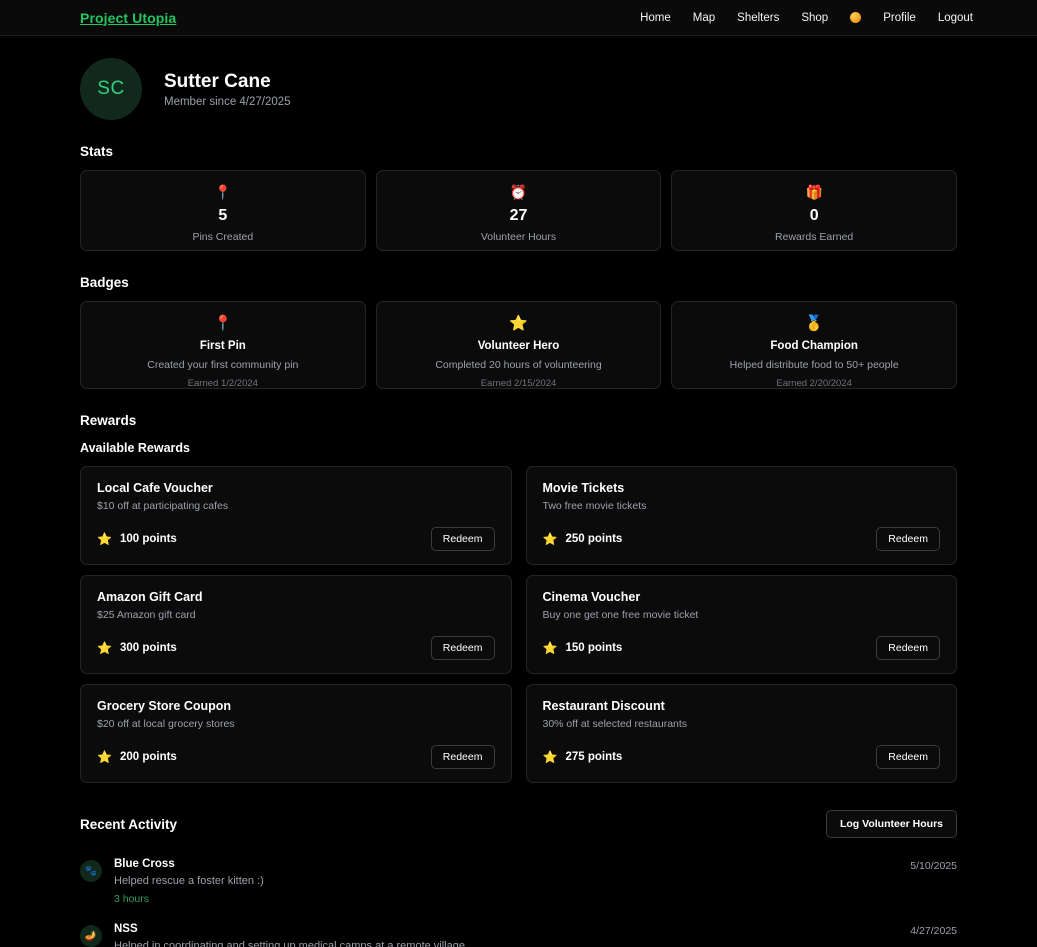 This screenshot has width=1037, height=947. I want to click on reward-points-value: 100 points, so click(148, 539).